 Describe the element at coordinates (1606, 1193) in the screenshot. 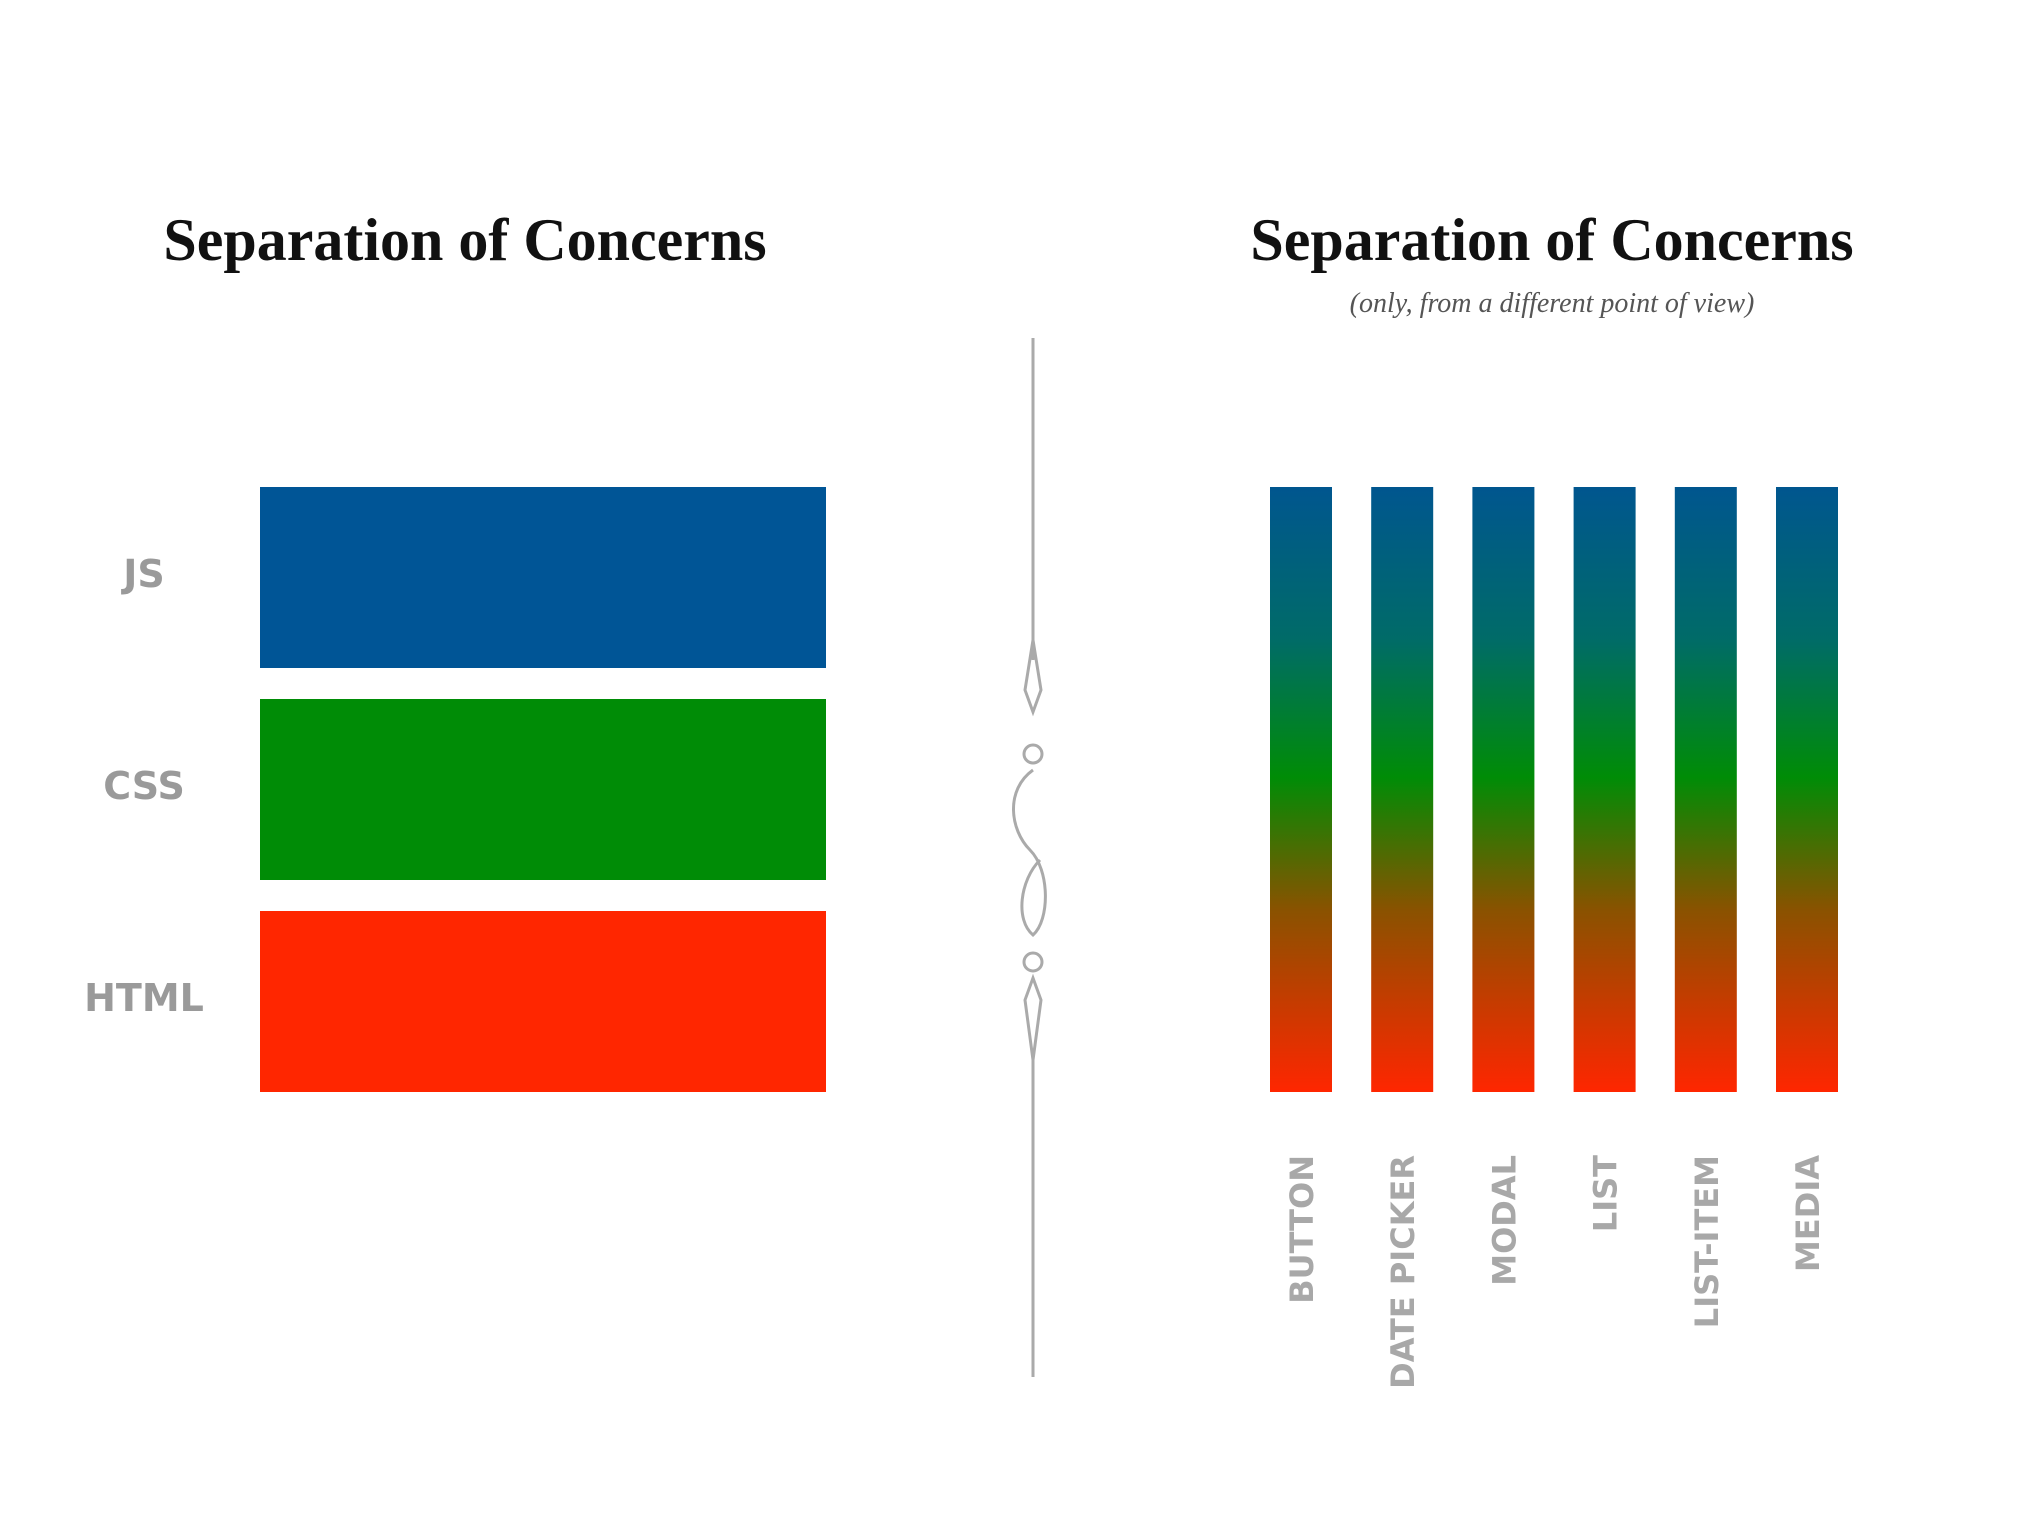

I see `component-label: LIST` at that location.